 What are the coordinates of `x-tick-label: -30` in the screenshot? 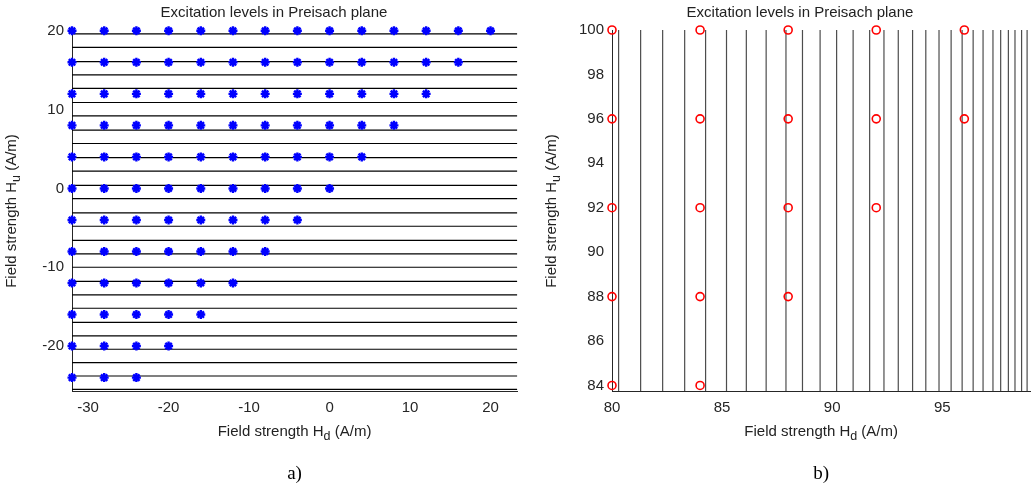 It's located at (88, 407).